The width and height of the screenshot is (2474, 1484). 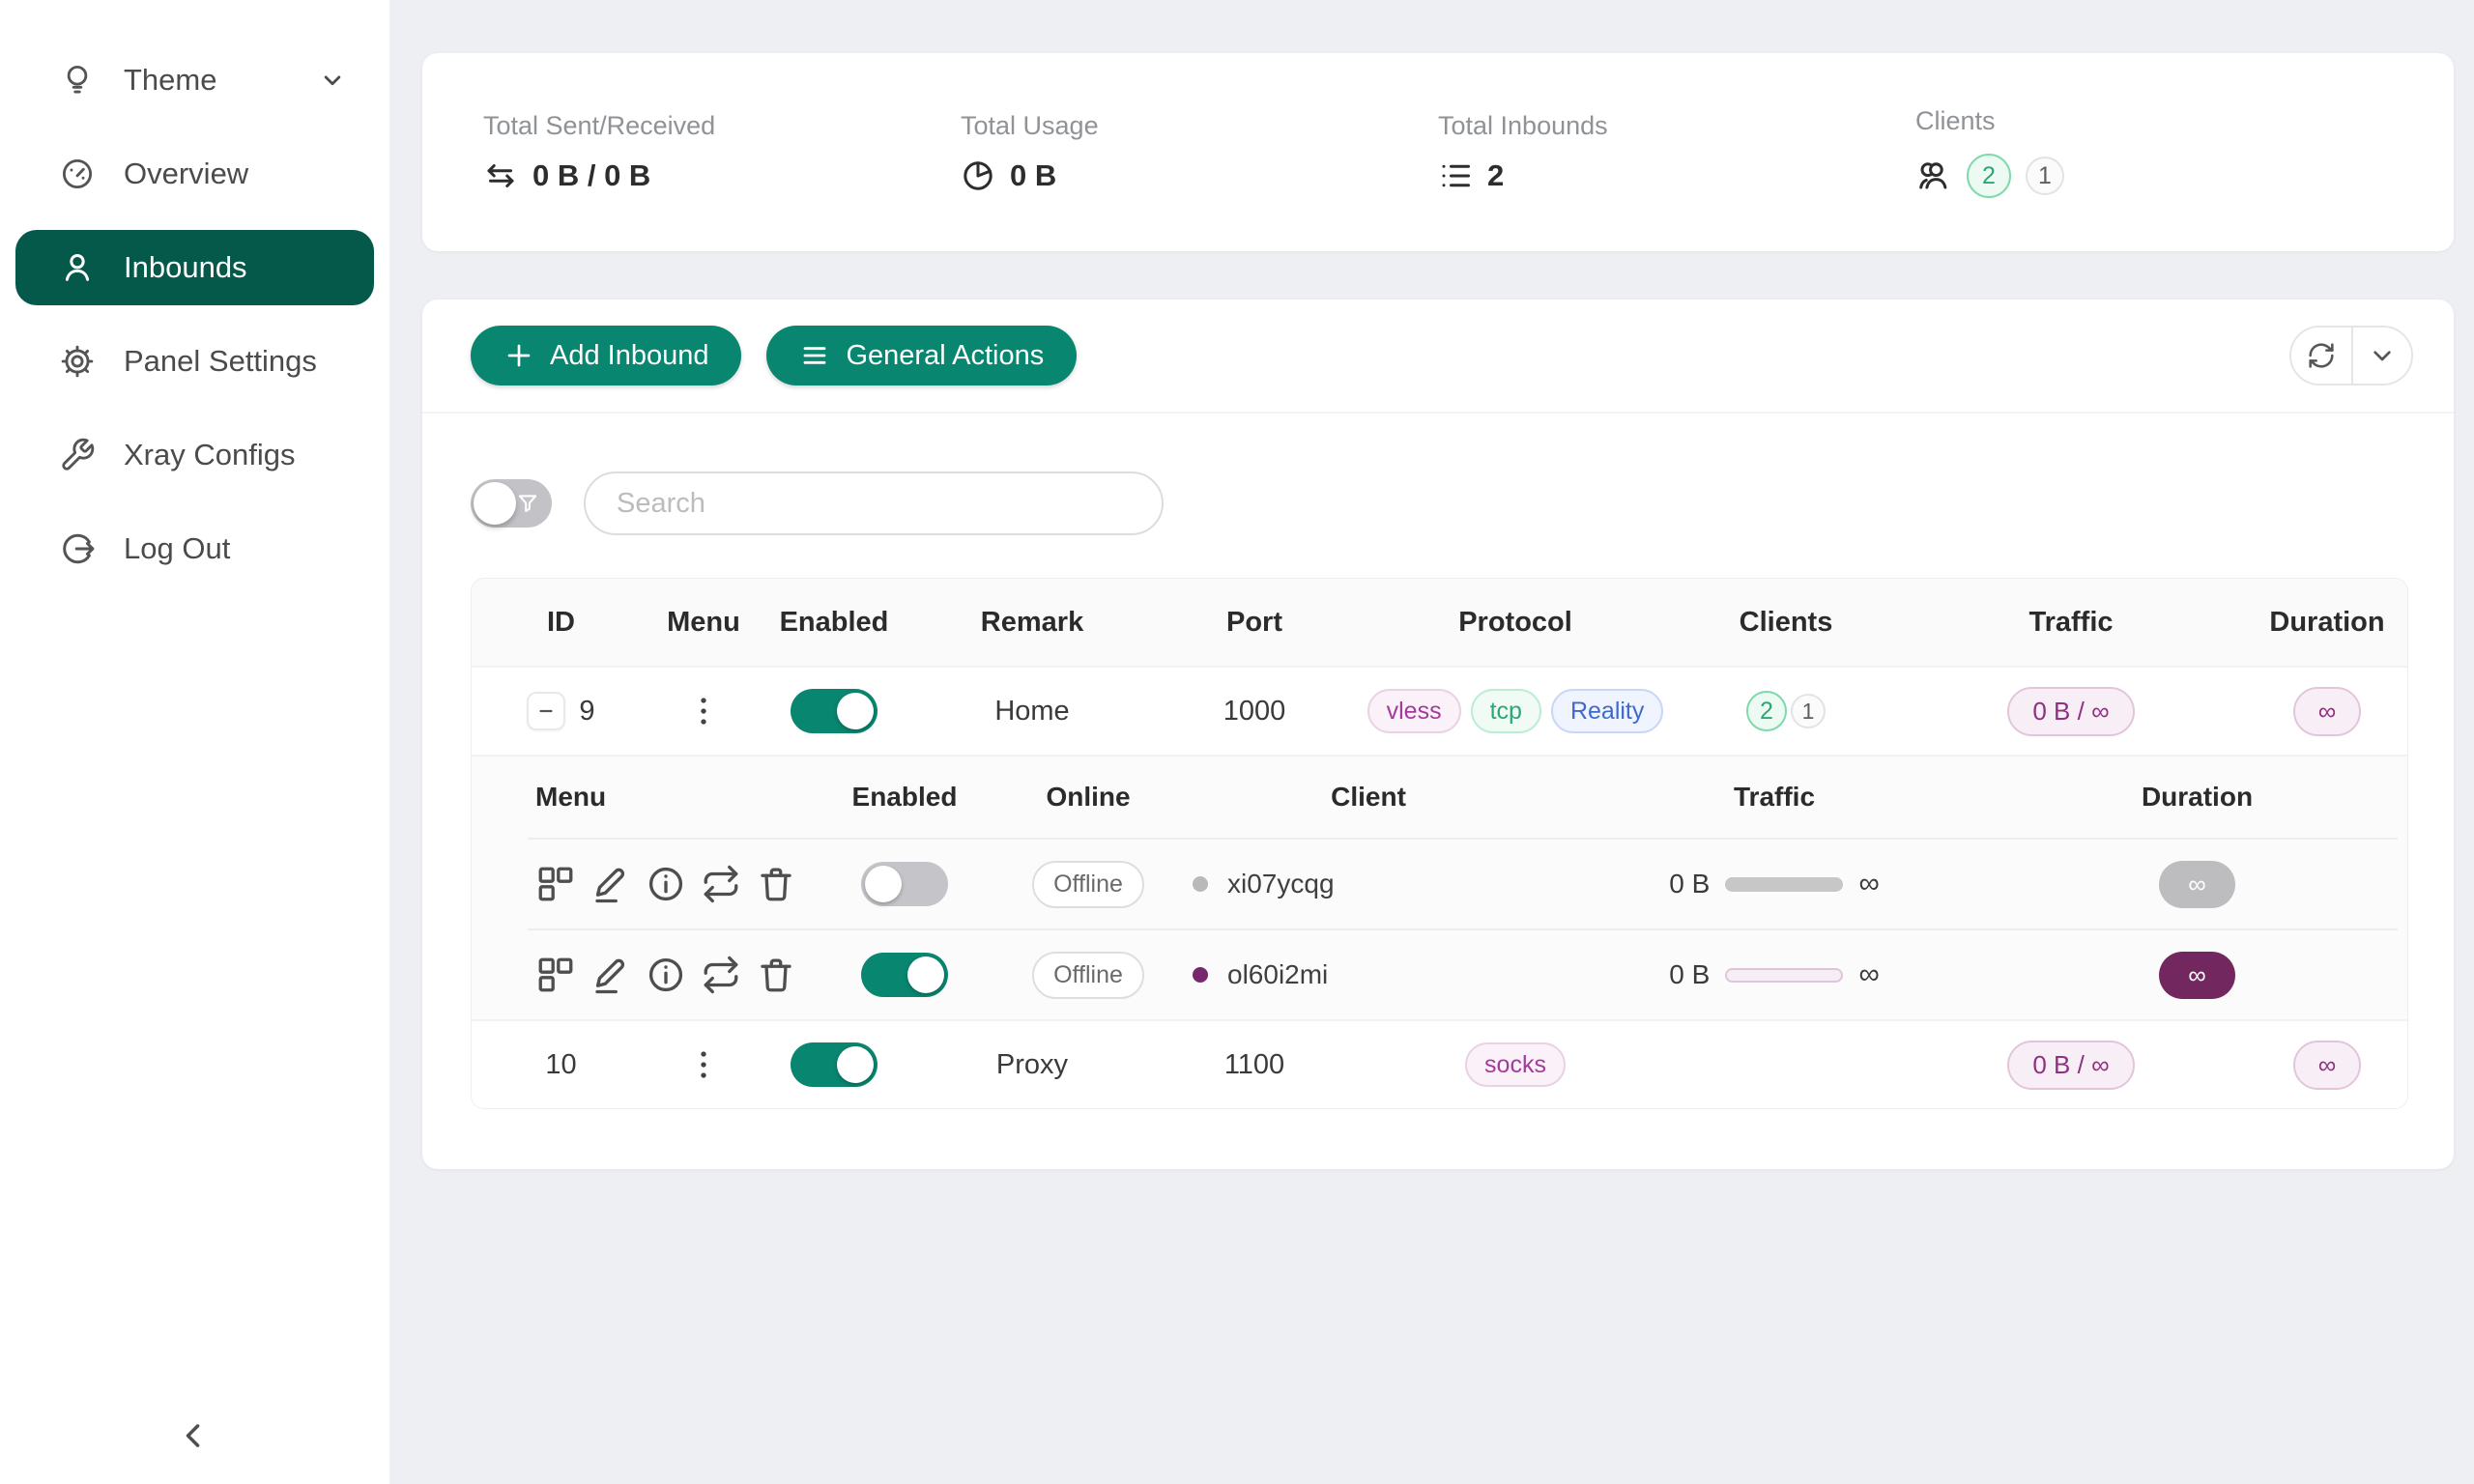 I want to click on refresh-button, so click(x=2321, y=356).